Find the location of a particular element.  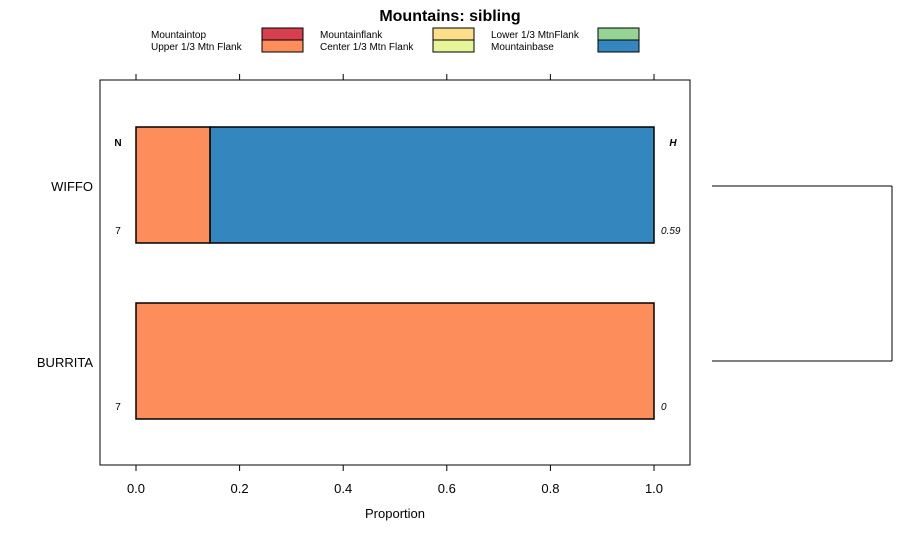

x-tick-label-4: 0.8 is located at coordinates (550, 488).